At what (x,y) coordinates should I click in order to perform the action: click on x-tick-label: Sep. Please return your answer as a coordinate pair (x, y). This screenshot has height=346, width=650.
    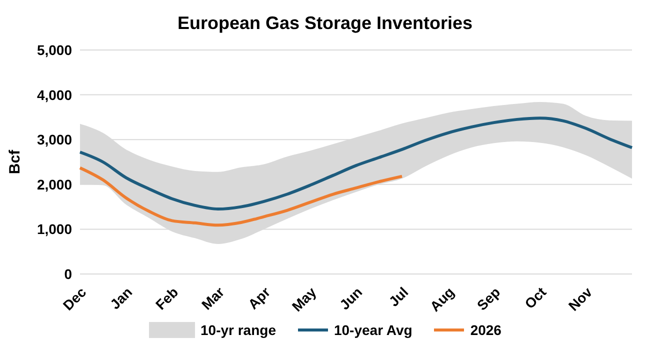
    Looking at the image, I should click on (489, 299).